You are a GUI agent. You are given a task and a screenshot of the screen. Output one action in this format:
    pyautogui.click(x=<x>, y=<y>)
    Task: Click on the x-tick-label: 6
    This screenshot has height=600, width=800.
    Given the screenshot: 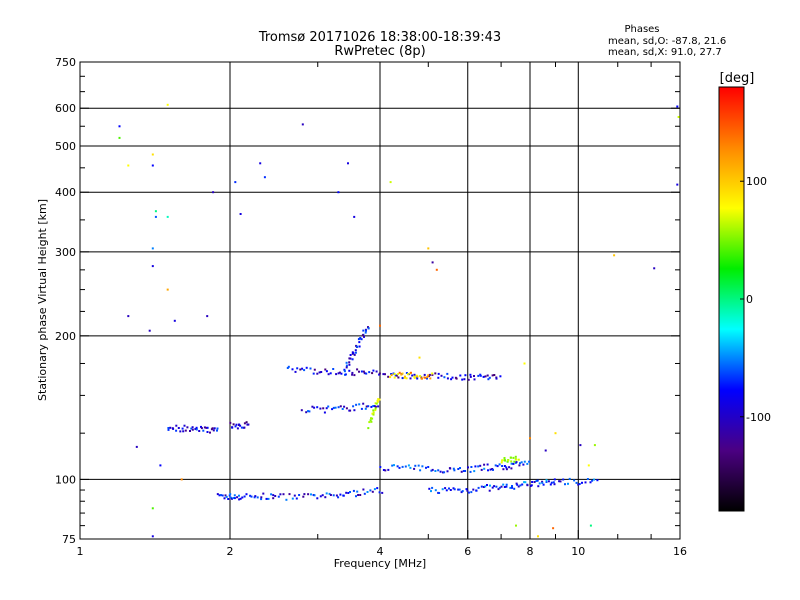 What is the action you would take?
    pyautogui.click(x=467, y=551)
    